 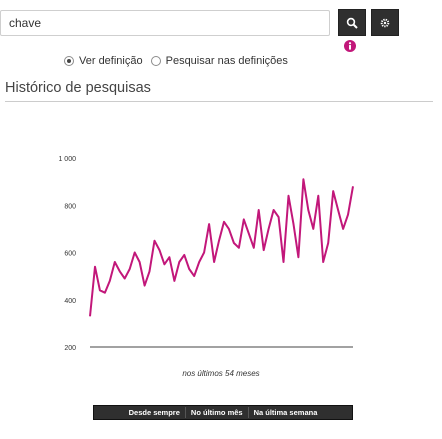 I want to click on magnifier-icon, so click(x=352, y=23).